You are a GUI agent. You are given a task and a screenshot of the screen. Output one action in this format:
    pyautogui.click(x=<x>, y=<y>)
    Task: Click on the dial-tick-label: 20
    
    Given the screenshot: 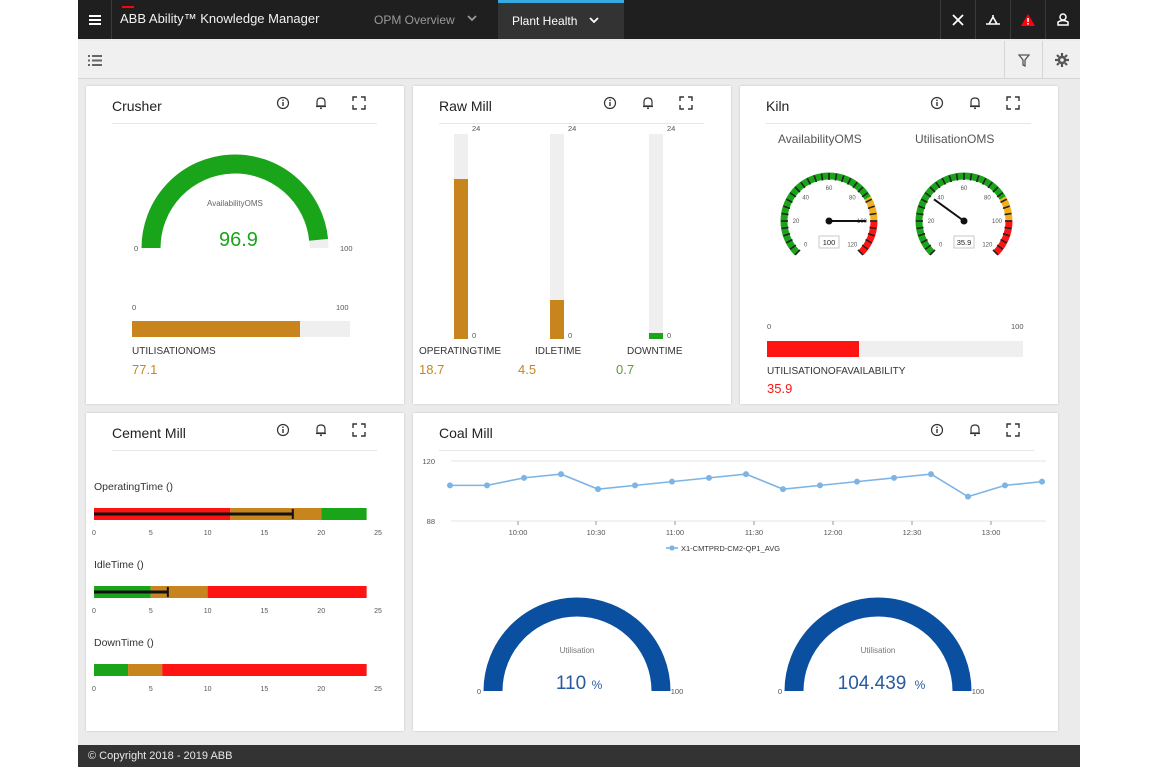 What is the action you would take?
    pyautogui.click(x=931, y=222)
    